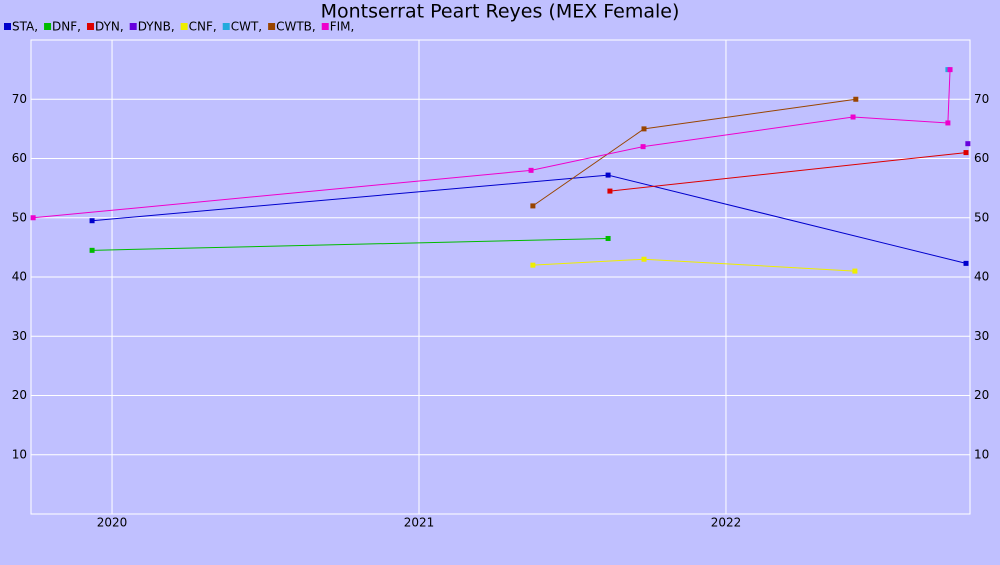  Describe the element at coordinates (981, 454) in the screenshot. I see `y2-tick-label: 10` at that location.